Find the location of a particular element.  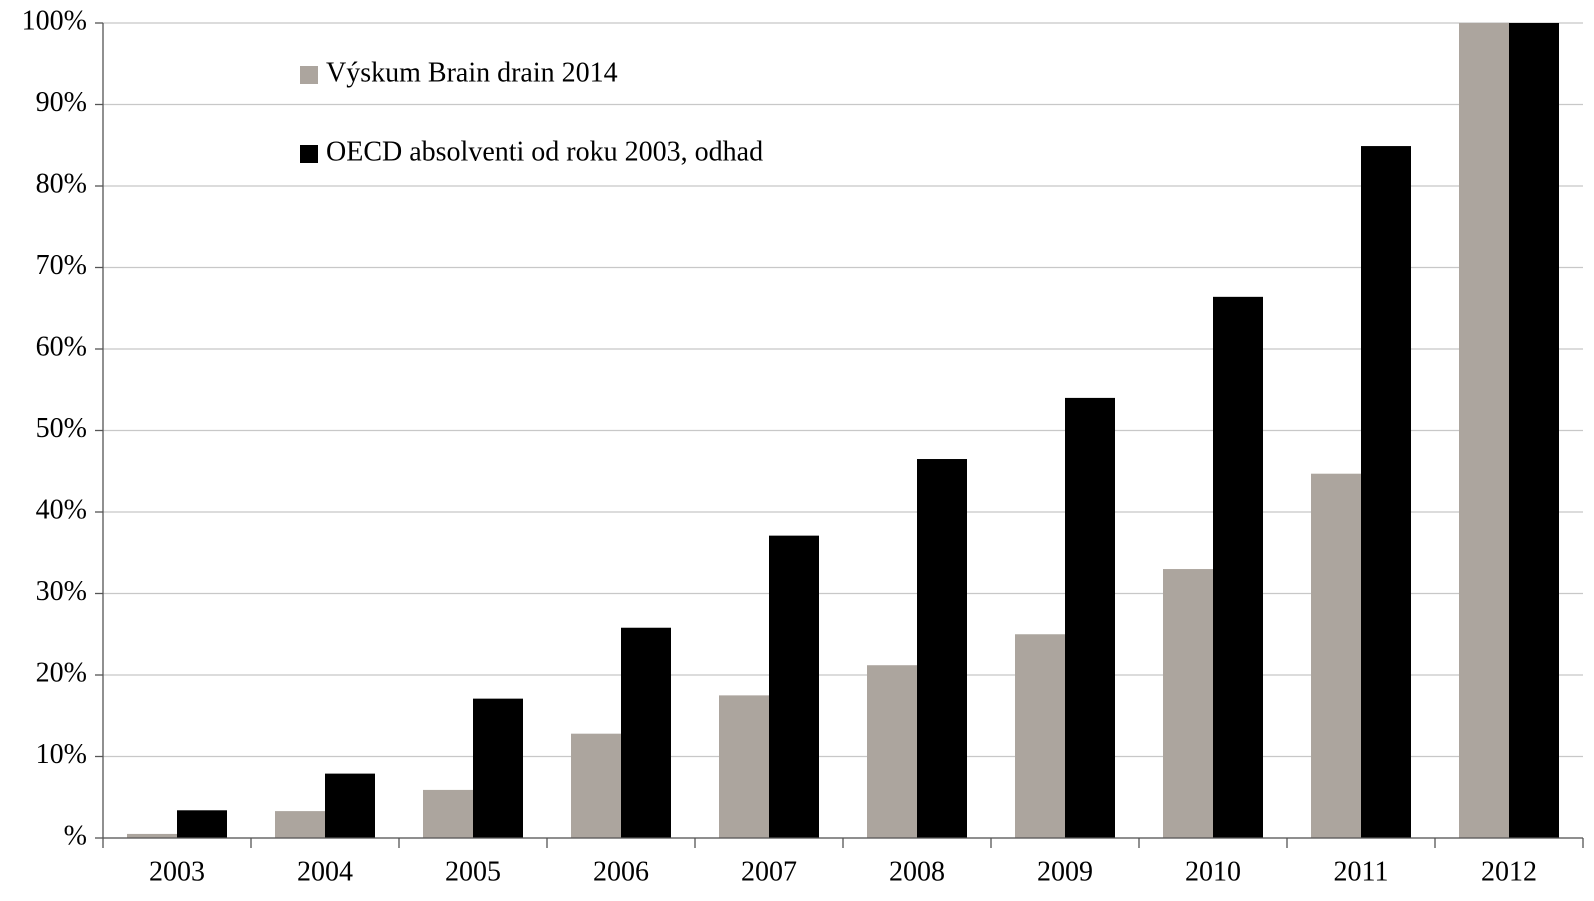

x-tick-label: 2007 is located at coordinates (769, 871).